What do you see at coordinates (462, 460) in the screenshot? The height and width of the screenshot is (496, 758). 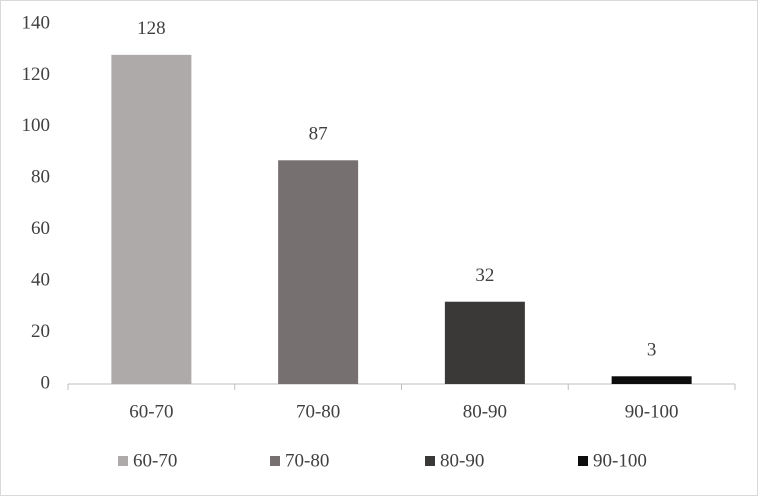 I see `legend-label: 80-90` at bounding box center [462, 460].